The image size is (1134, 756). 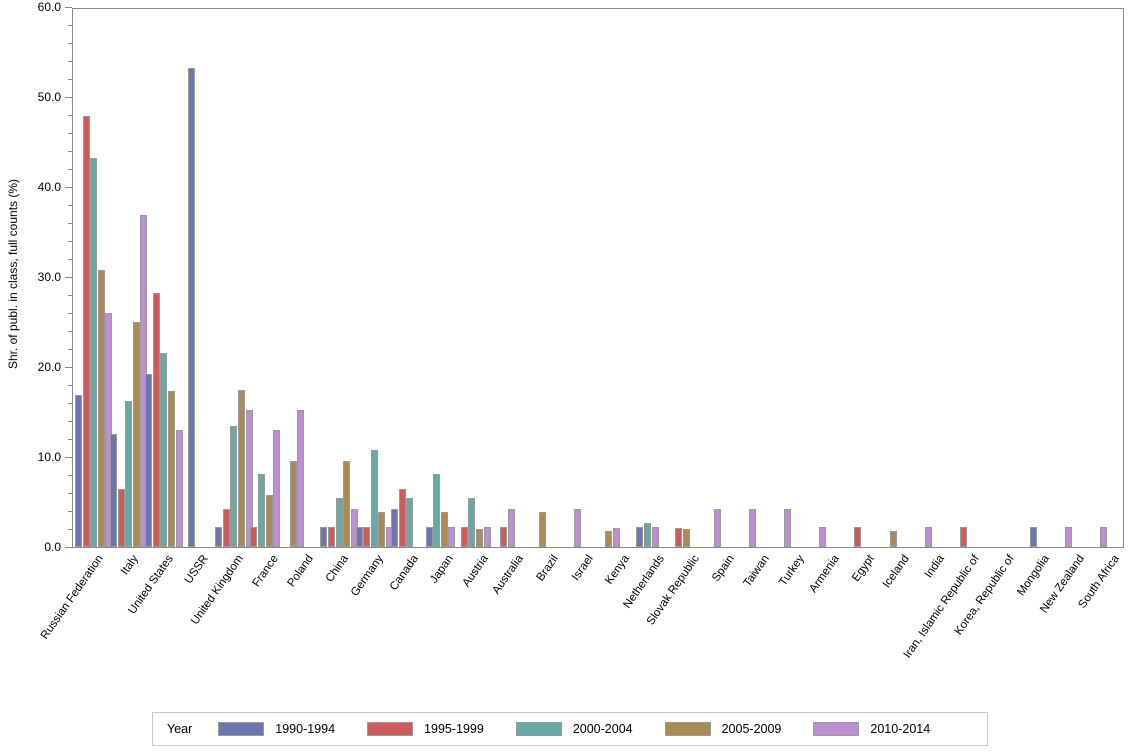 What do you see at coordinates (824, 574) in the screenshot?
I see `x-axis-label: Armenia` at bounding box center [824, 574].